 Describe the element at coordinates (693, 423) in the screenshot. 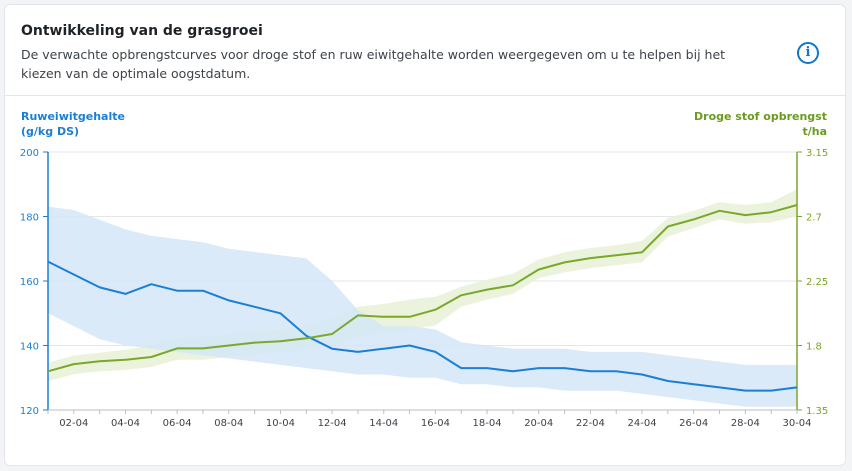

I see `x-tick-label: 26-04` at that location.